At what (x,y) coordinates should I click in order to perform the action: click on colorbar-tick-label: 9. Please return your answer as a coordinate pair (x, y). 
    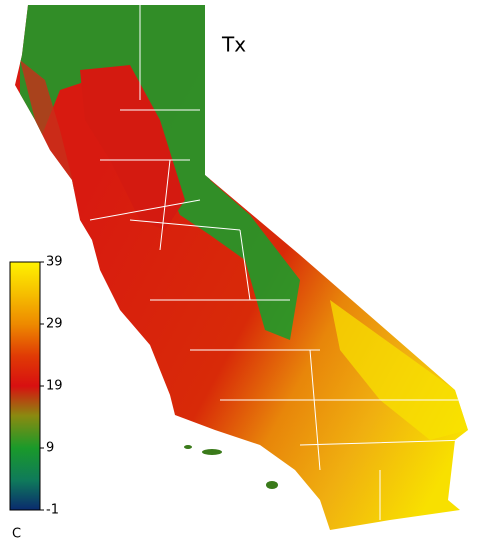
    Looking at the image, I should click on (50, 448).